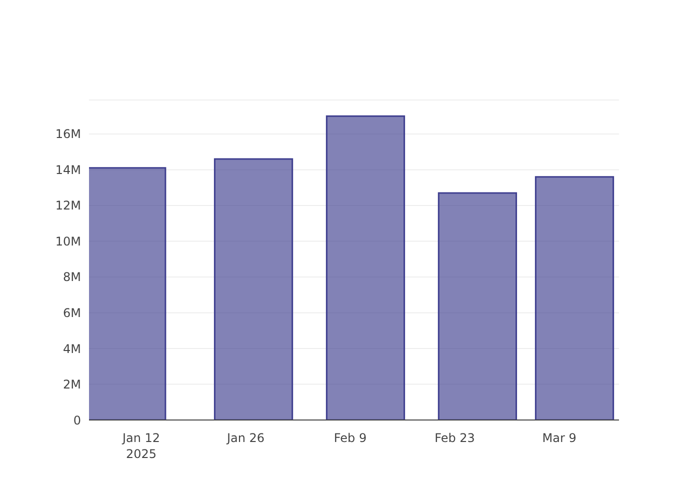 Image resolution: width=700 pixels, height=500 pixels. Describe the element at coordinates (350, 438) in the screenshot. I see `x-tick-label: Feb 9` at that location.